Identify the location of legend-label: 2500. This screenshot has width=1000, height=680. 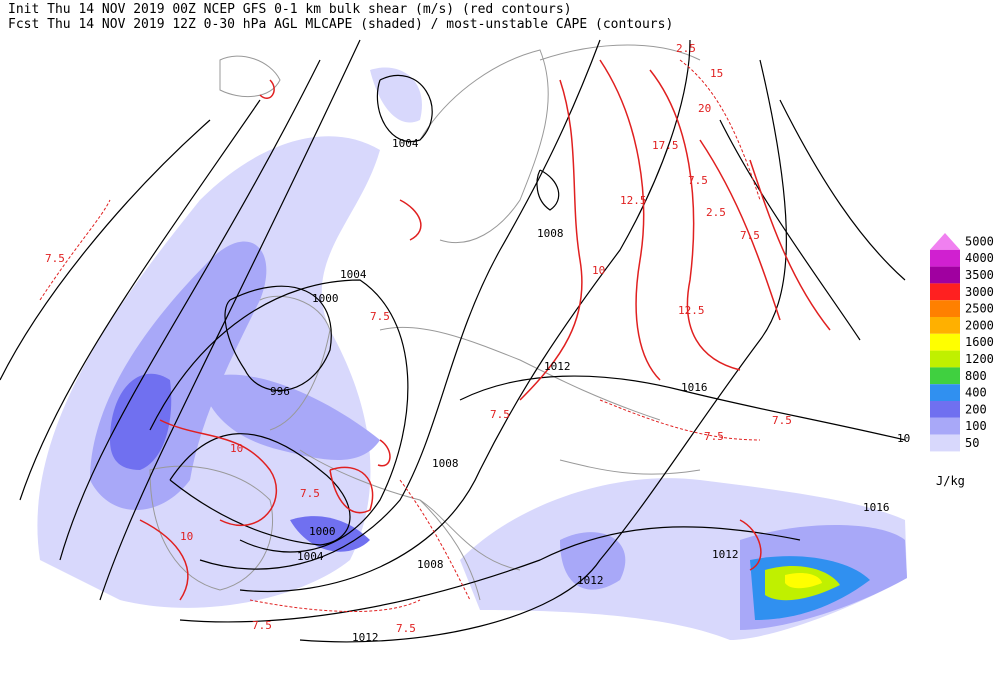
(979, 309).